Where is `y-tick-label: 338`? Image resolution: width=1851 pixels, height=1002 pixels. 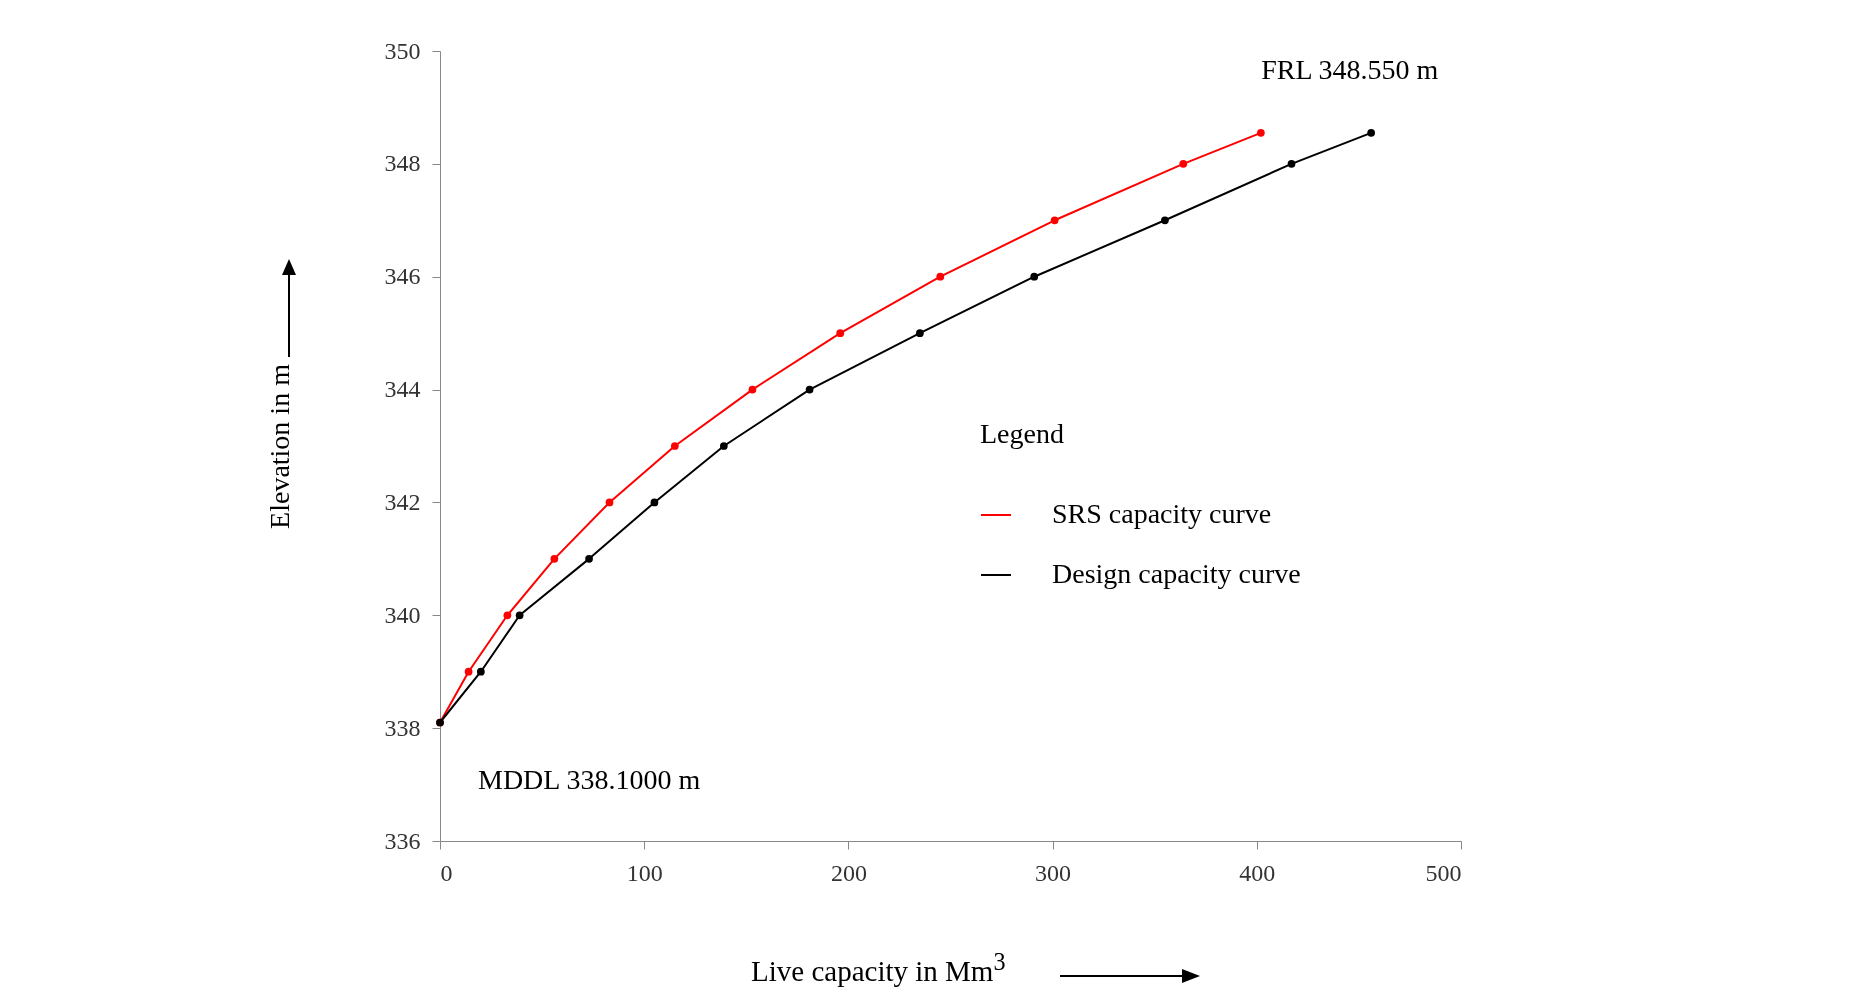 y-tick-label: 338 is located at coordinates (402, 727).